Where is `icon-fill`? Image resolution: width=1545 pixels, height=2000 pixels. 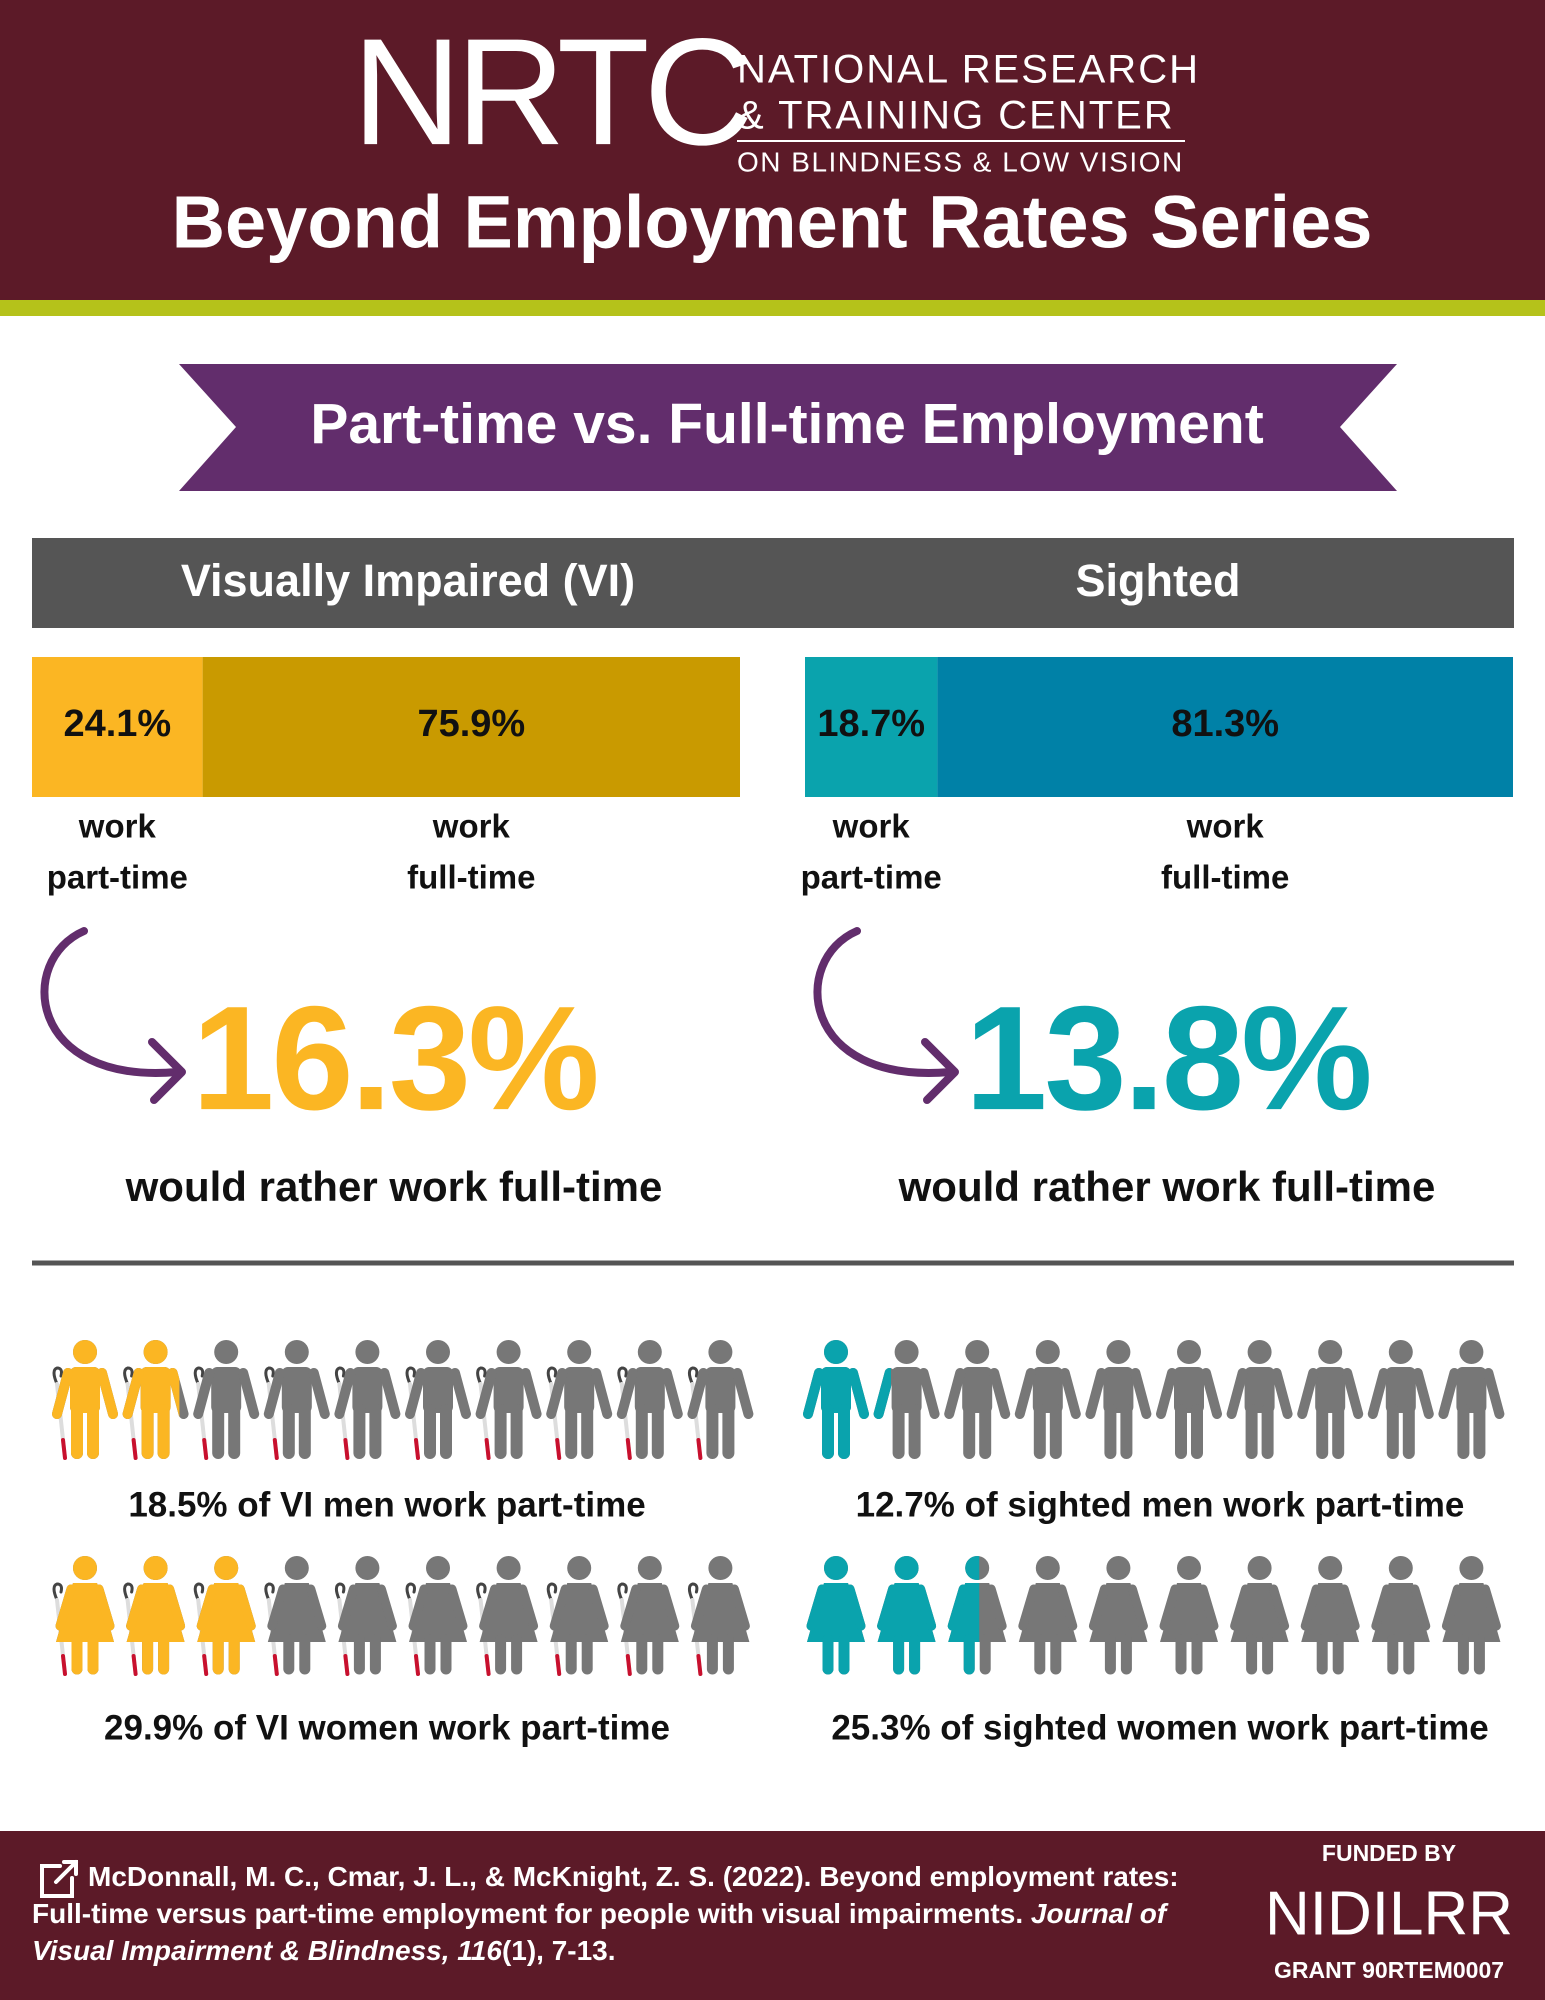 icon-fill is located at coordinates (847, 1399).